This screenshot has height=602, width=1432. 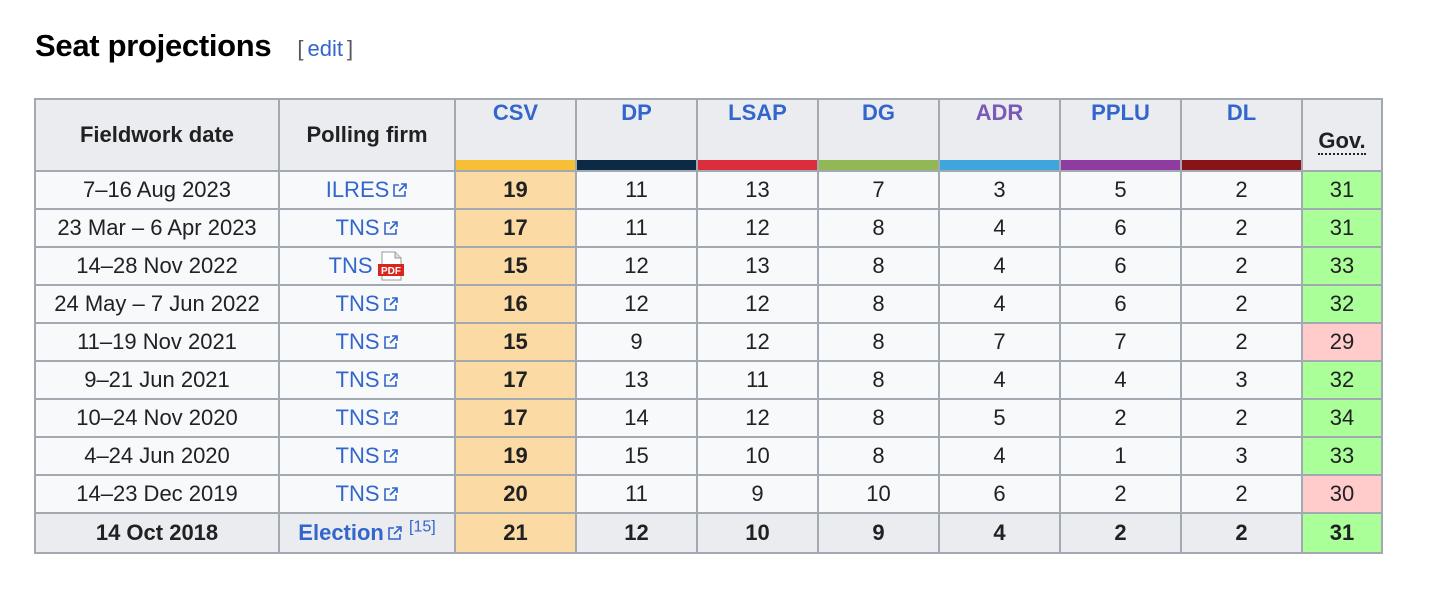 What do you see at coordinates (1120, 112) in the screenshot?
I see `party-link-pplu: PPLU` at bounding box center [1120, 112].